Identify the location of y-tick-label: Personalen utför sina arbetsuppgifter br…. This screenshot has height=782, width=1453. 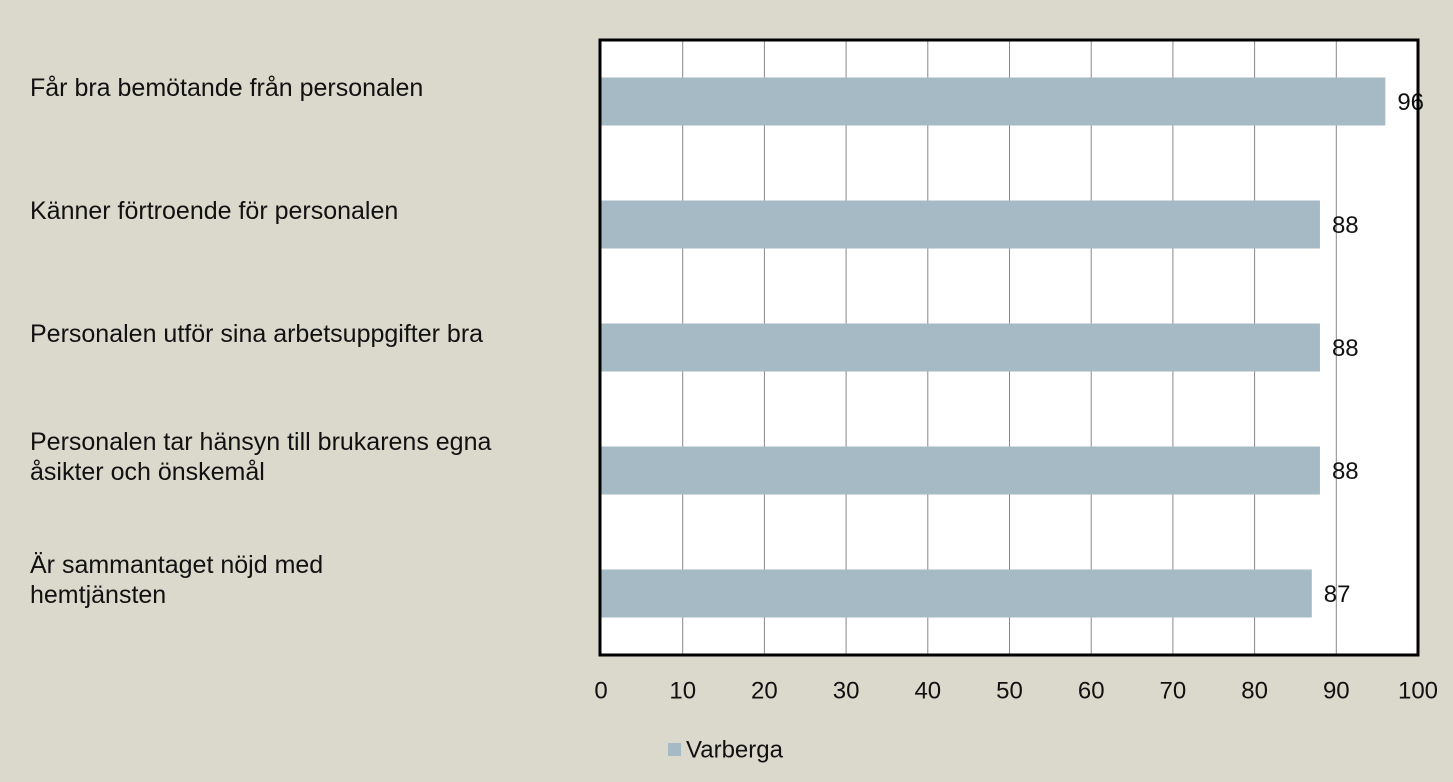
(257, 333).